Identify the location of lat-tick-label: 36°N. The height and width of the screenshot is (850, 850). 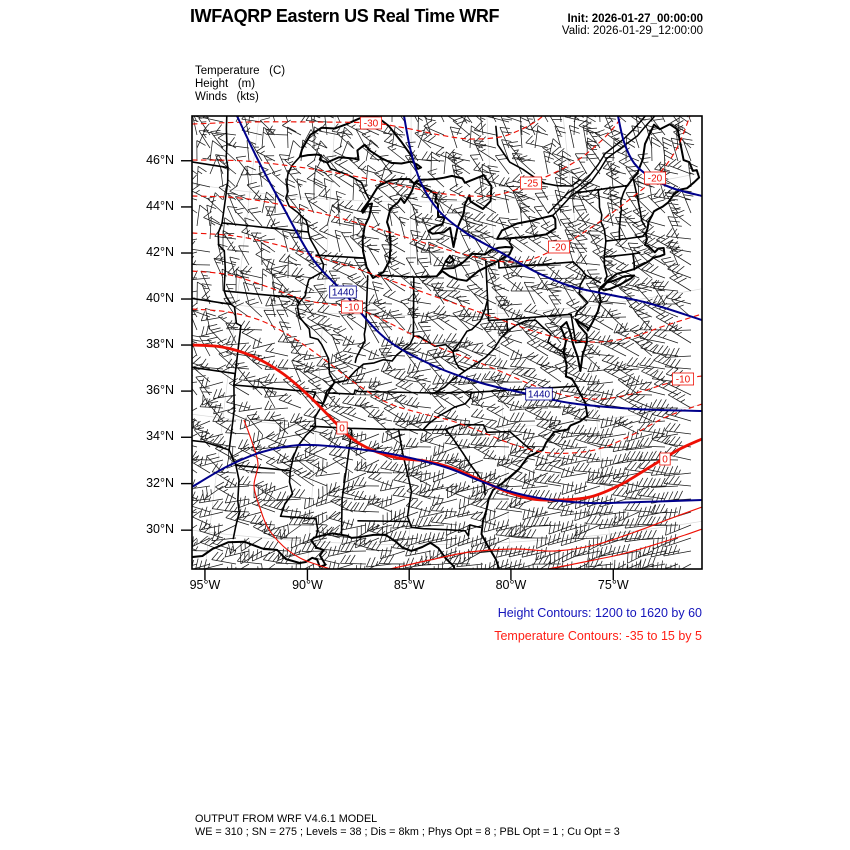
(160, 390).